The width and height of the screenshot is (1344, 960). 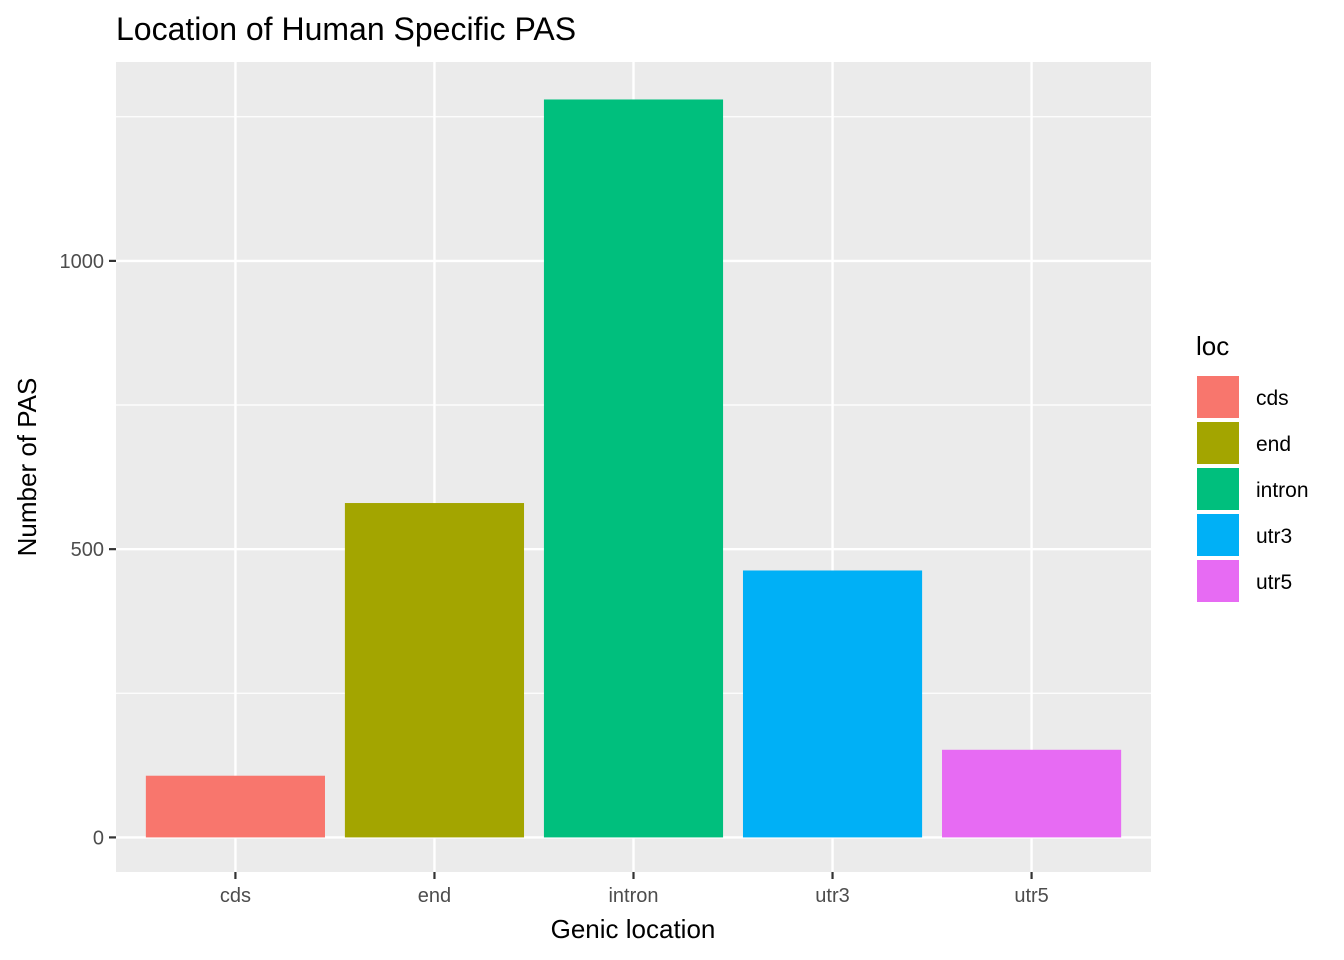 I want to click on legend-key-utr5, so click(x=1218, y=581).